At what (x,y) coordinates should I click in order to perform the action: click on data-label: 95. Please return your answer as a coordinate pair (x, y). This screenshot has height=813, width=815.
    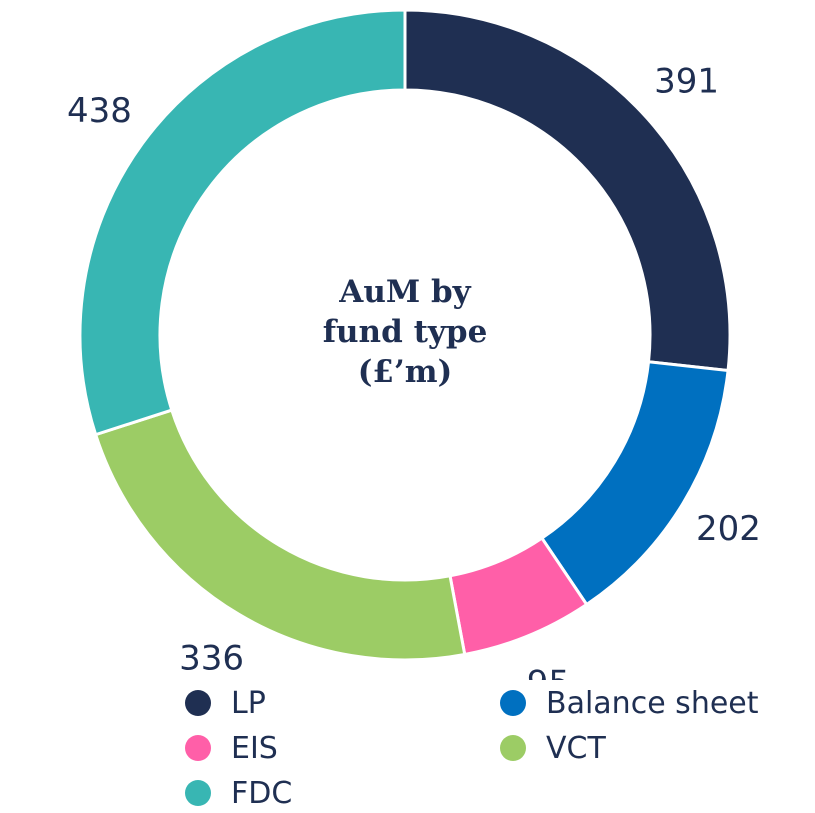
    Looking at the image, I should click on (548, 671).